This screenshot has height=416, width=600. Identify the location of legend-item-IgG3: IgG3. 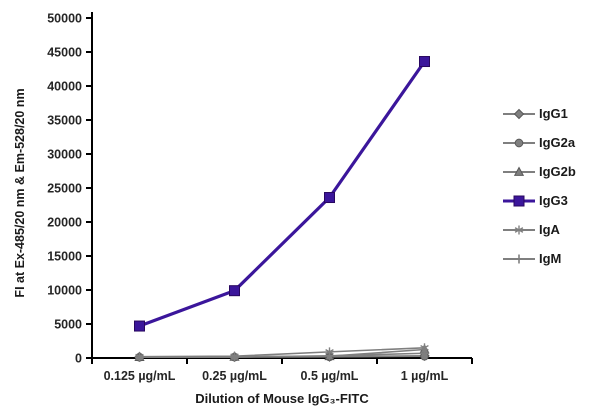
(538, 200).